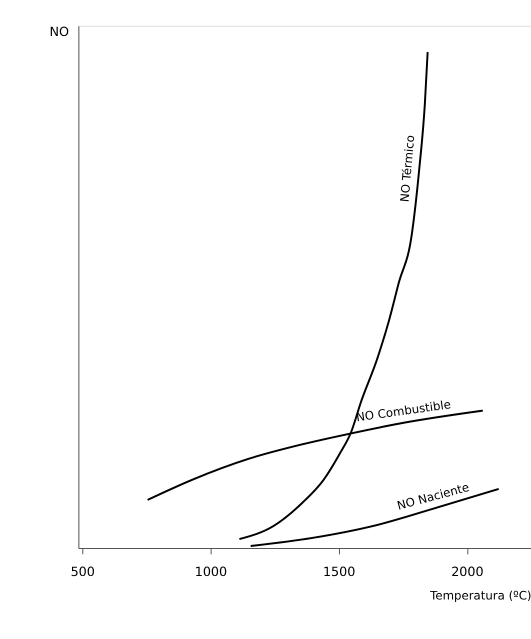  I want to click on x-tick-label: 500, so click(82, 572).